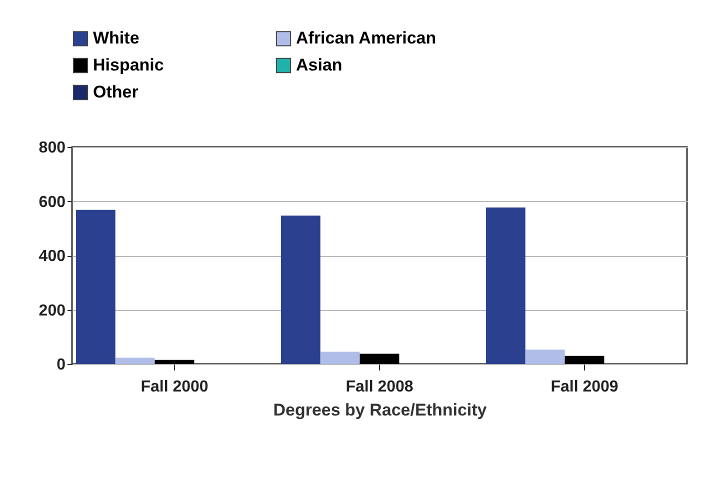 The height and width of the screenshot is (480, 715). What do you see at coordinates (174, 387) in the screenshot?
I see `x-tick-label: Fall 2000` at bounding box center [174, 387].